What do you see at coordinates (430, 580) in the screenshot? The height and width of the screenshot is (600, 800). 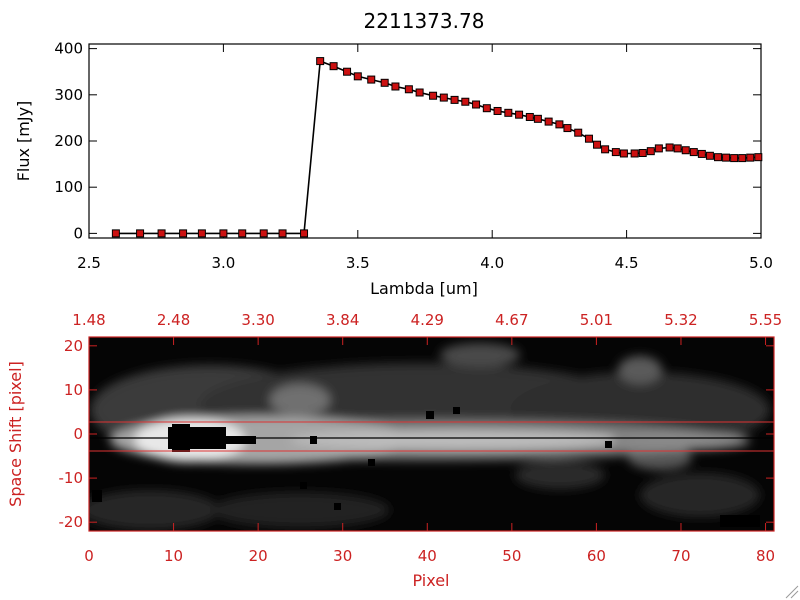 I see `image-x-axis-label: Pixel` at bounding box center [430, 580].